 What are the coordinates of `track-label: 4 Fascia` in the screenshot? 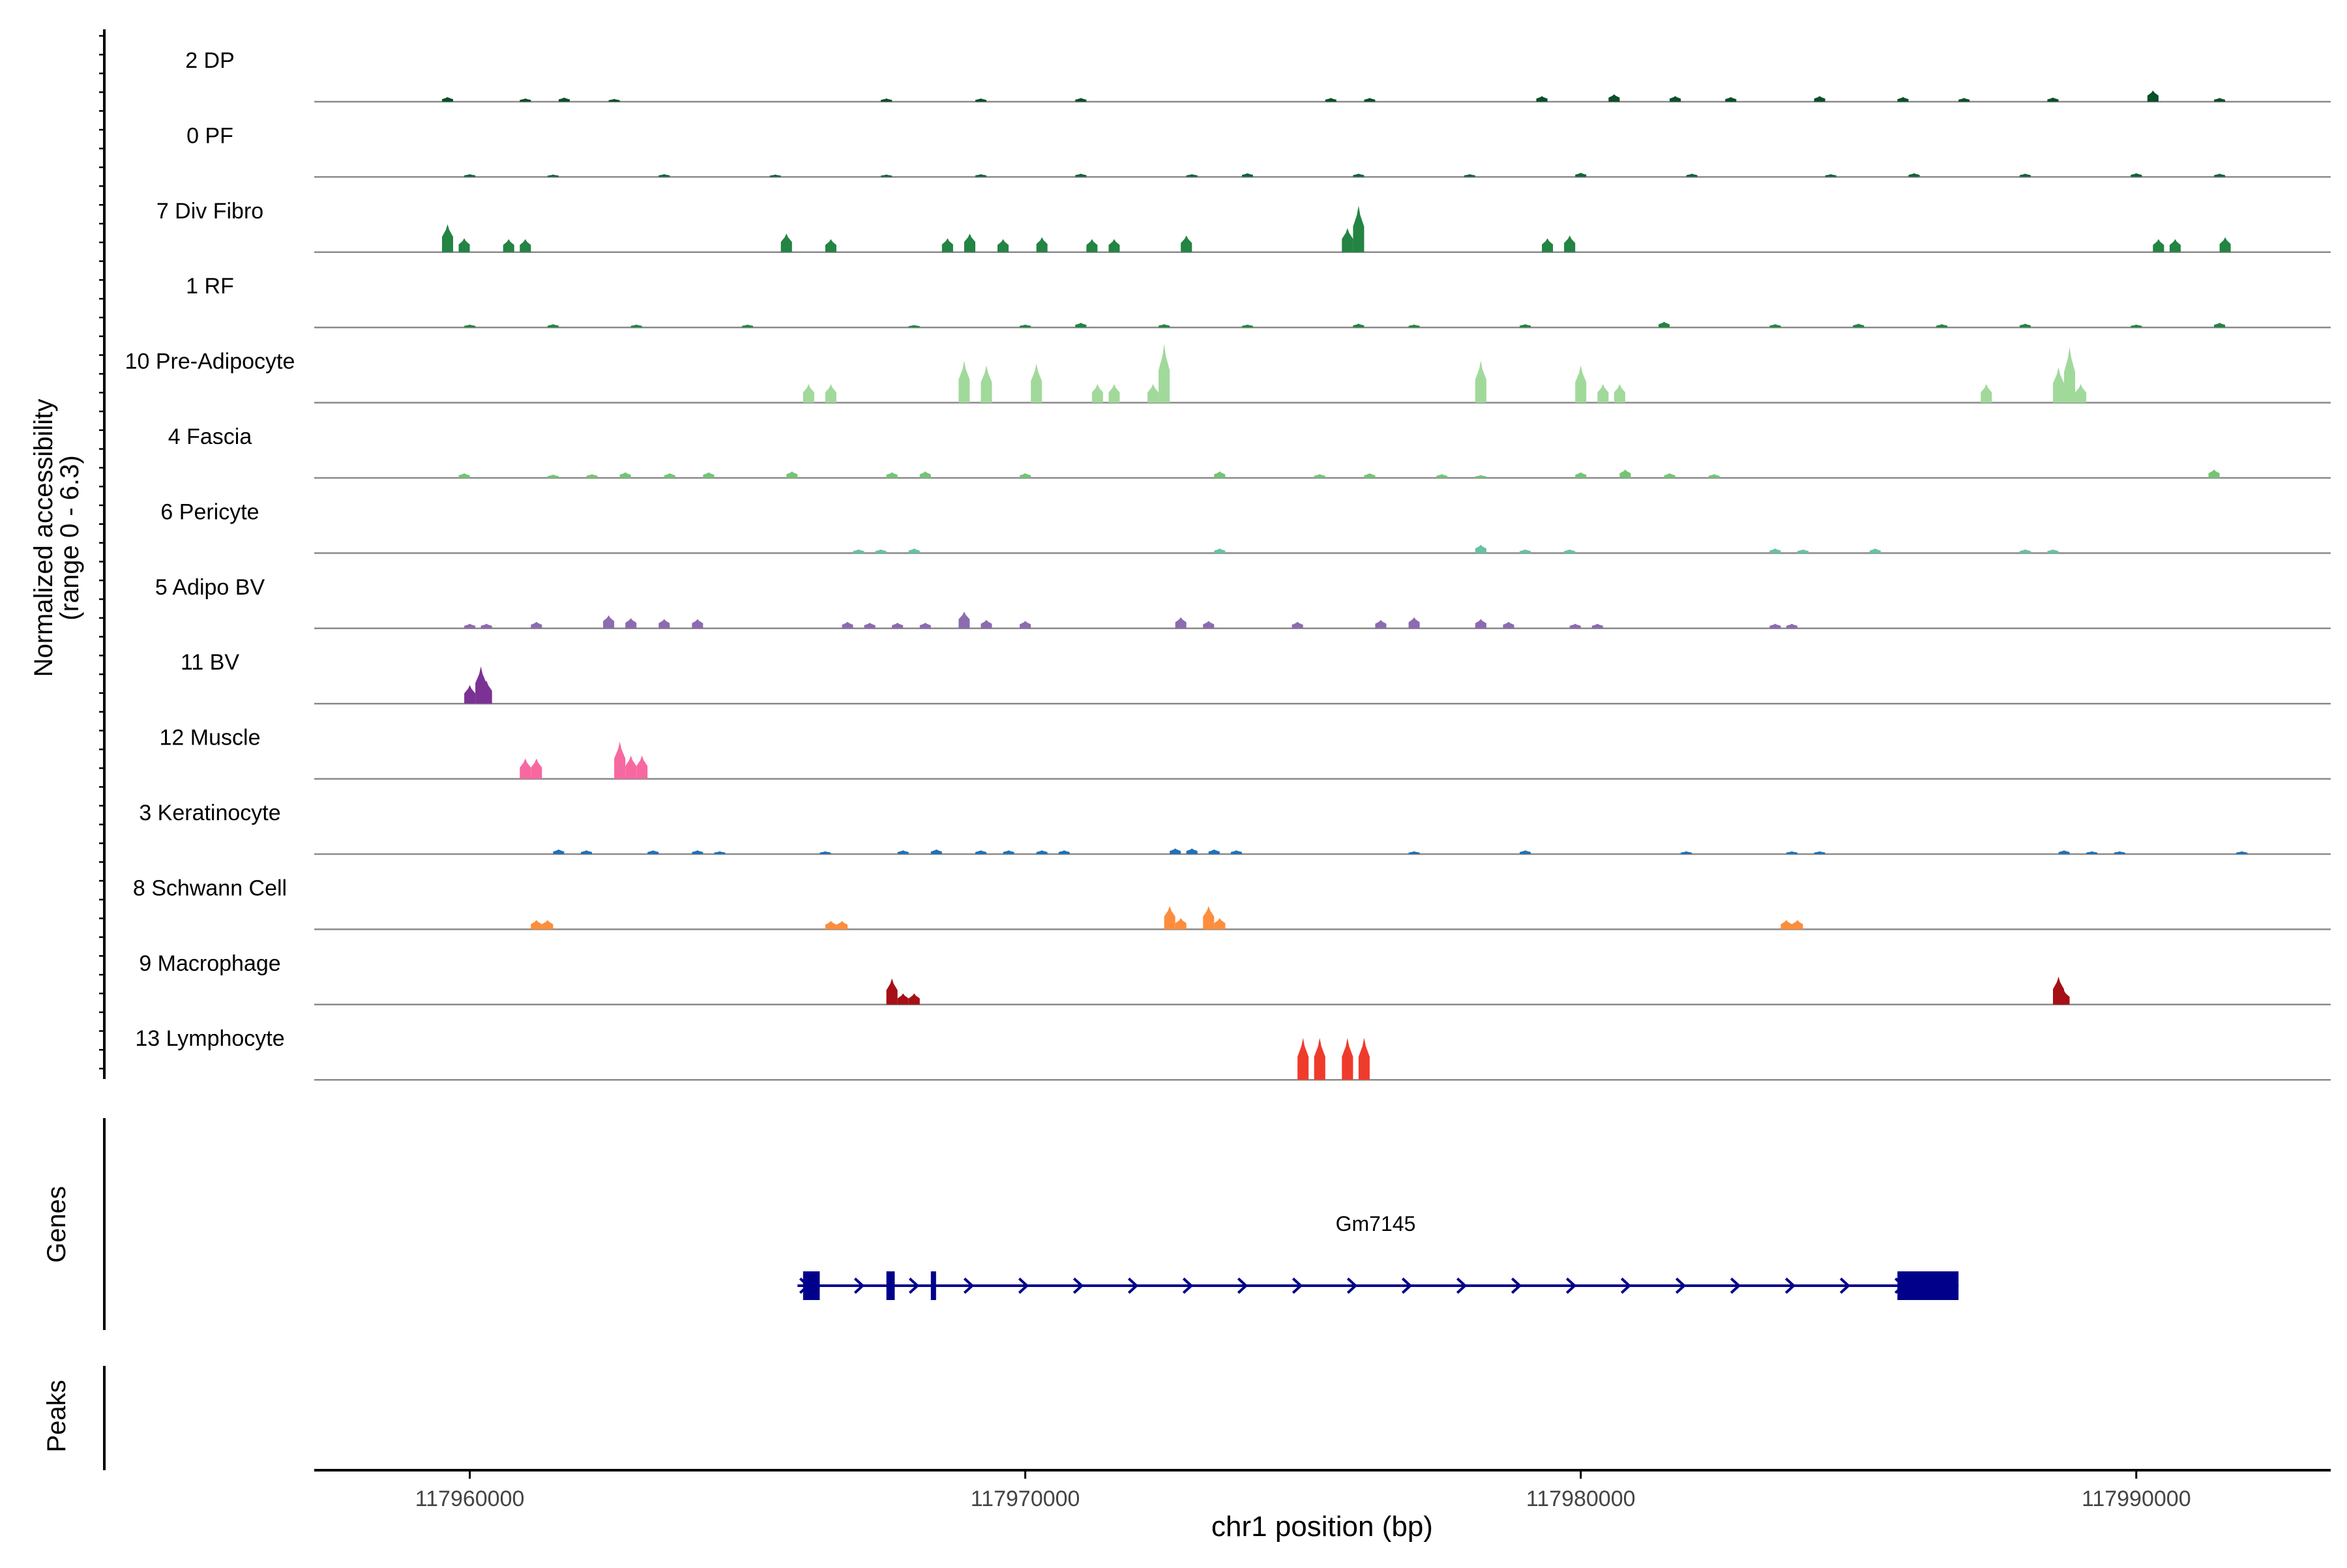 It's located at (210, 436).